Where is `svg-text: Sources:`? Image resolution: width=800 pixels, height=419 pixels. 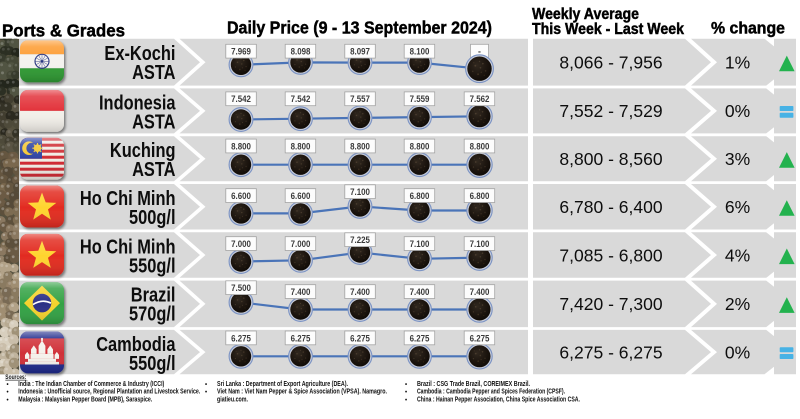
svg-text: Sources: is located at coordinates (15, 377).